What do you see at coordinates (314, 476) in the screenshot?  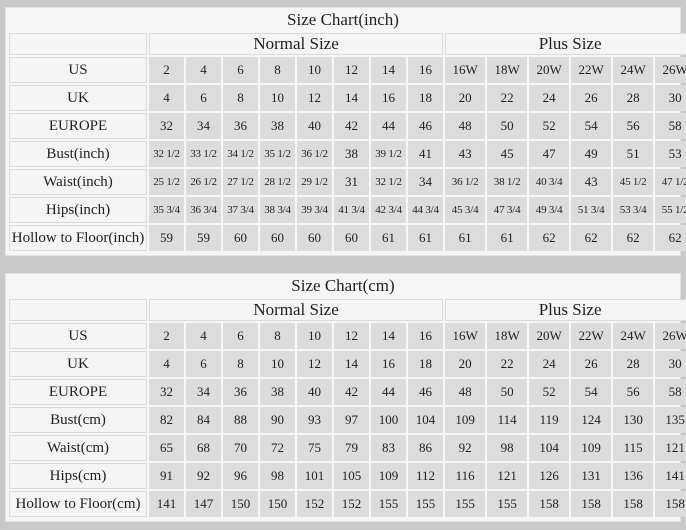 I see `size-cell: 101` at bounding box center [314, 476].